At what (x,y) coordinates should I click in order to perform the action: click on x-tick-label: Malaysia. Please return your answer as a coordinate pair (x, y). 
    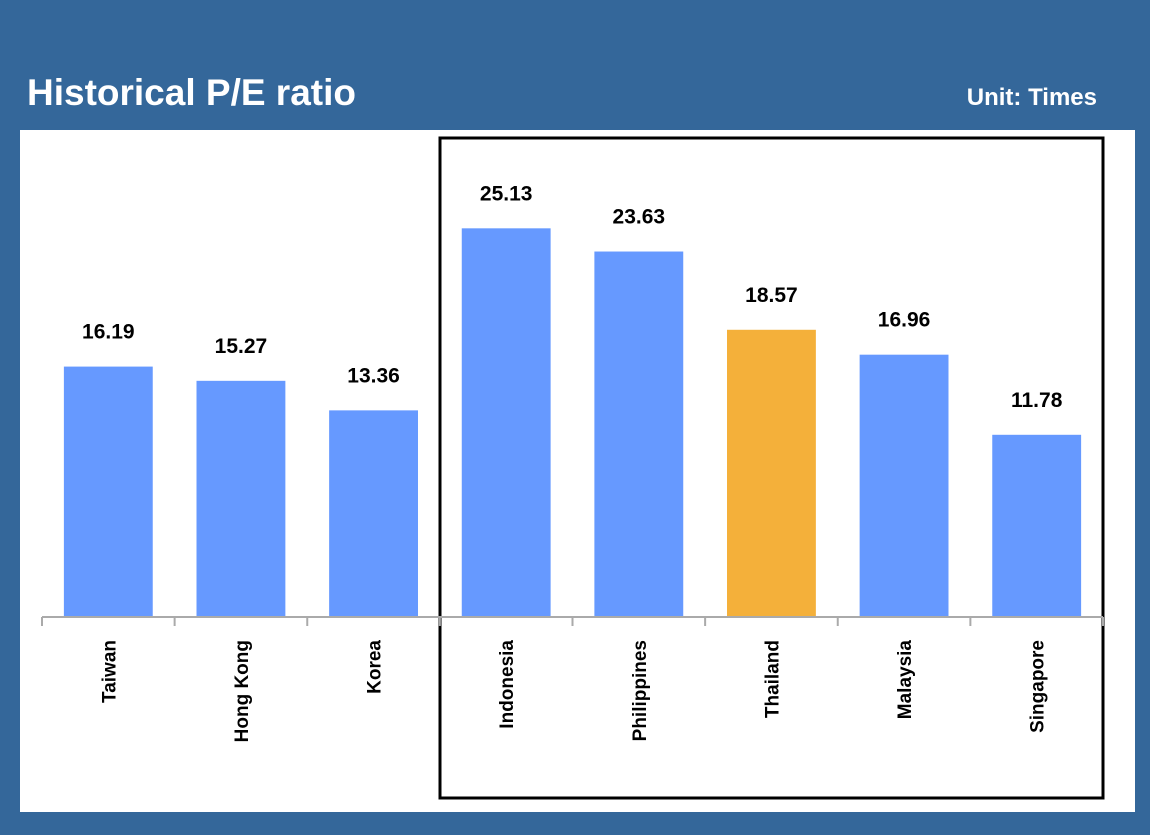
    Looking at the image, I should click on (905, 680).